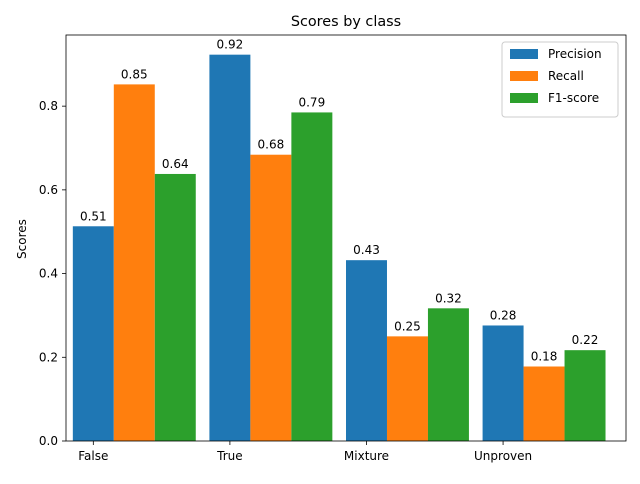 This screenshot has width=640, height=484. What do you see at coordinates (585, 340) in the screenshot?
I see `bar-value-label: 0.22` at bounding box center [585, 340].